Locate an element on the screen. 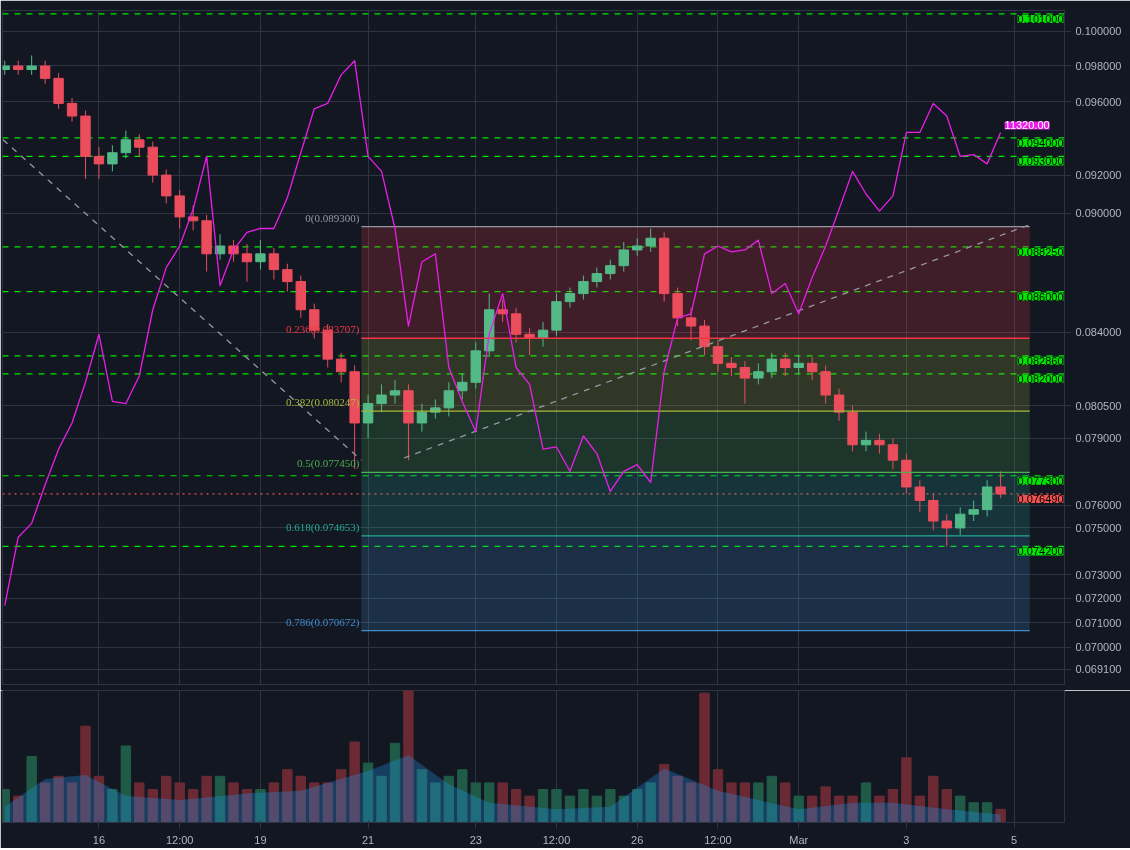 This screenshot has width=1130, height=850. series-label: 0.618(0.074653) is located at coordinates (323, 527).